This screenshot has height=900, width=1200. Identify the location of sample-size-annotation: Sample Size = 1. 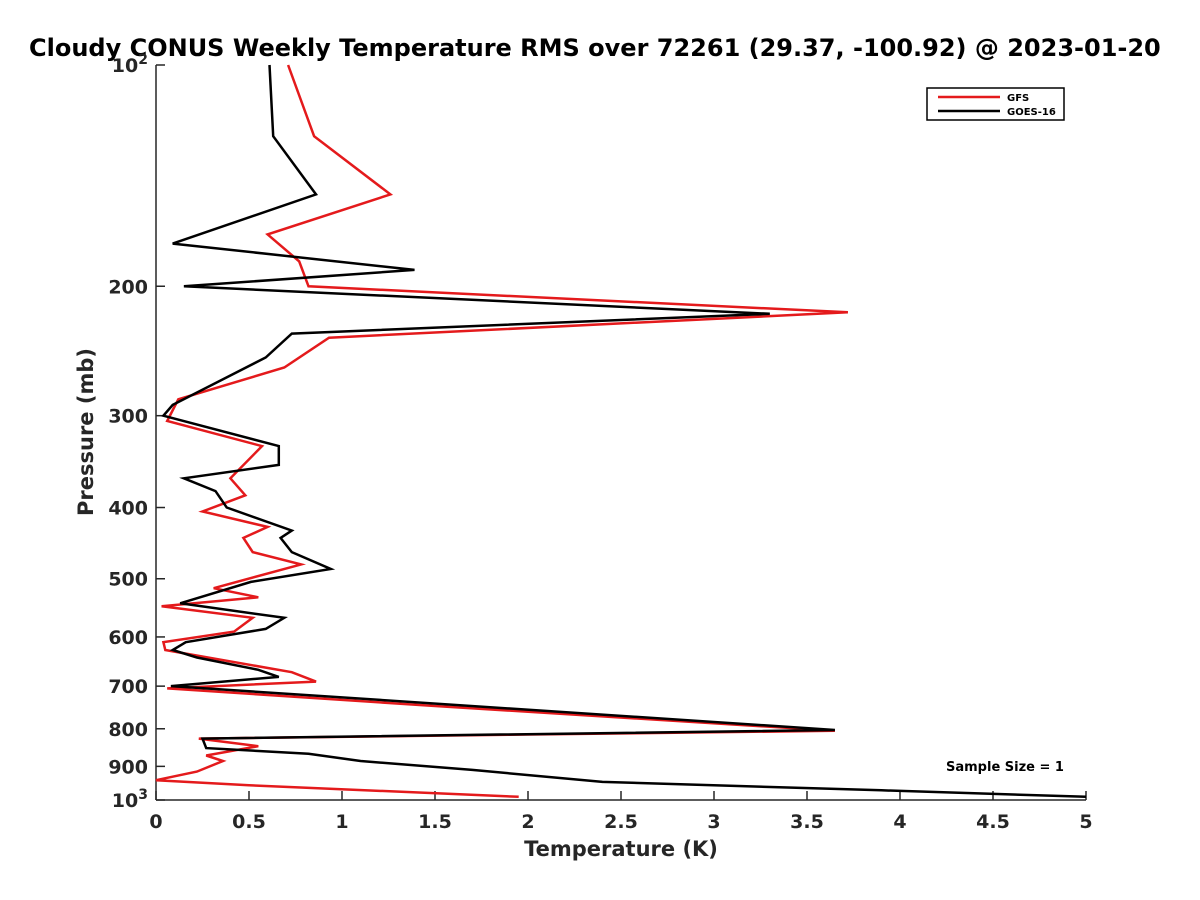
(1005, 767).